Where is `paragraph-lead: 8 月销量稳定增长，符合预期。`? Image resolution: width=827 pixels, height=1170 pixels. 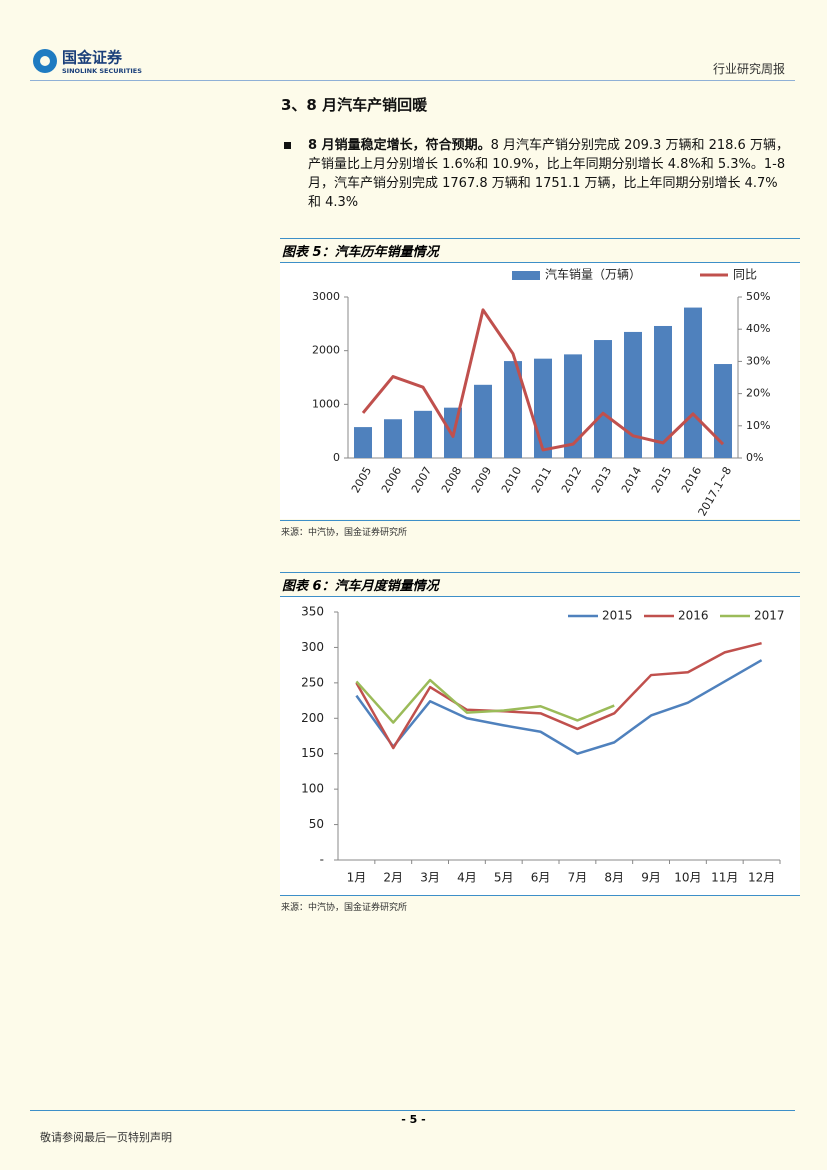
paragraph-lead: 8 月销量稳定增长，符合预期。 is located at coordinates (399, 145).